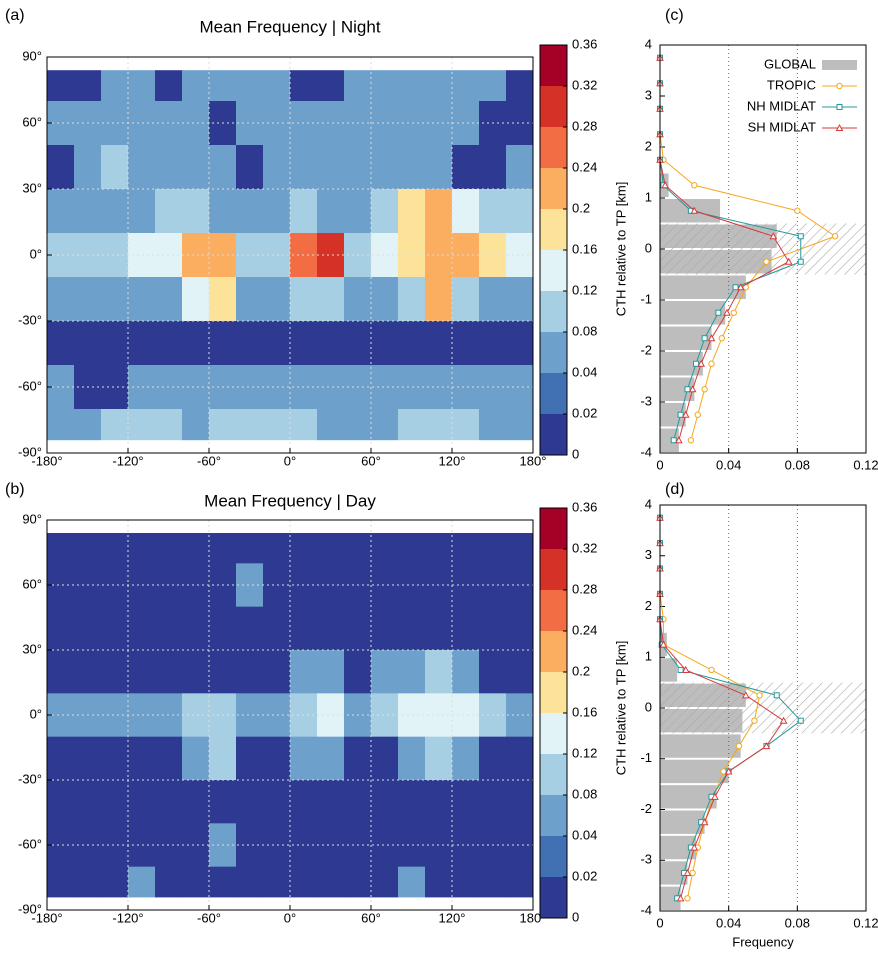  I want to click on legend-swatch, so click(839, 65).